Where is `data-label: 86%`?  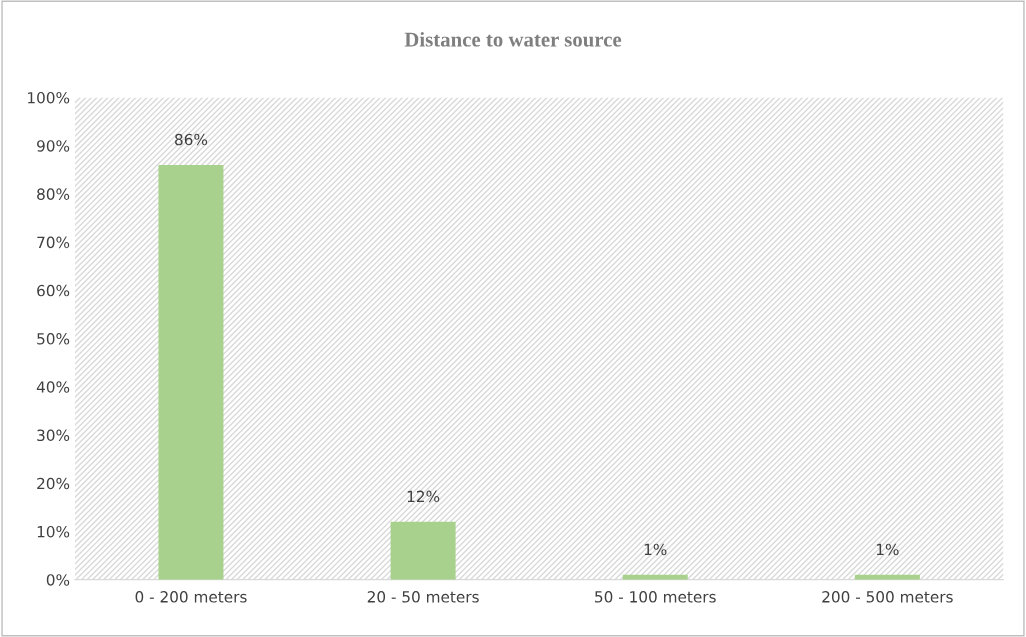
data-label: 86% is located at coordinates (191, 139).